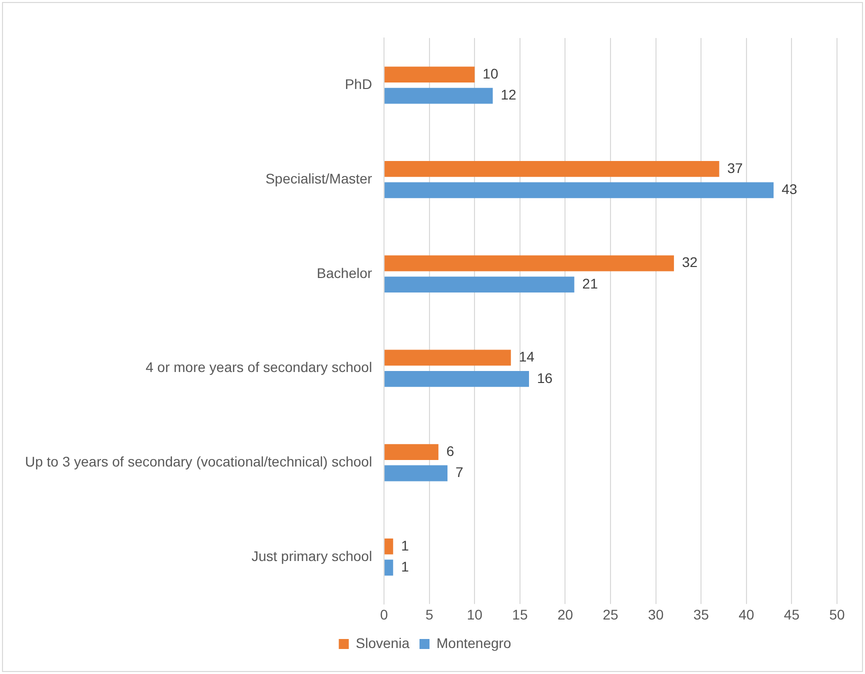 This screenshot has width=865, height=674. I want to click on data-label: 32, so click(690, 262).